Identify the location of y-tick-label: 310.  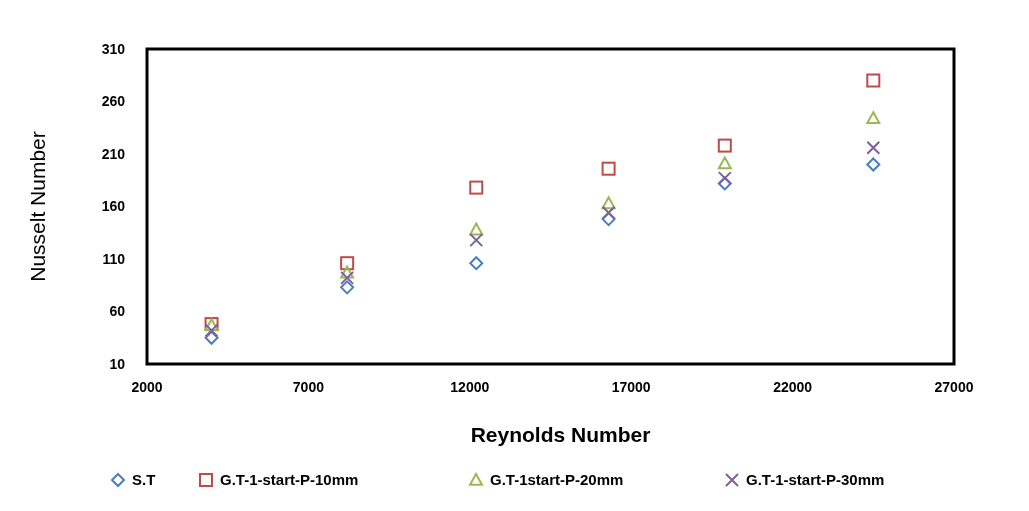
(113, 48).